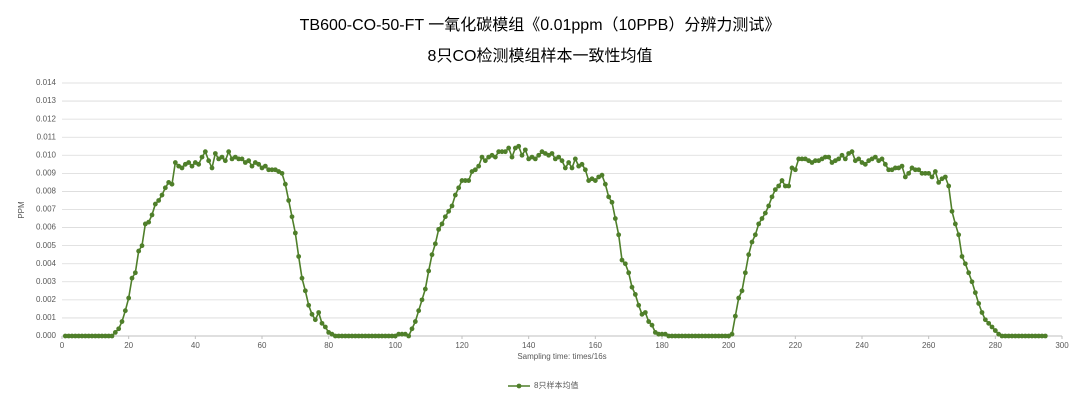 This screenshot has width=1080, height=407. What do you see at coordinates (46, 263) in the screenshot?
I see `y-tick-label: 0.004` at bounding box center [46, 263].